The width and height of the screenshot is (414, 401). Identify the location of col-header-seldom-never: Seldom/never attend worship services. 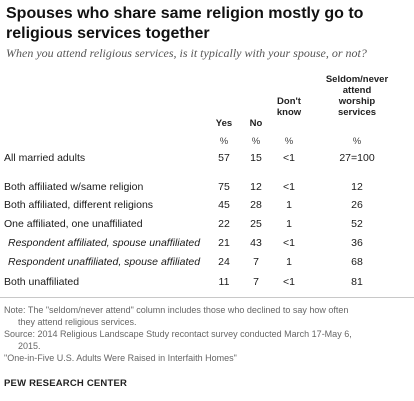
(357, 96).